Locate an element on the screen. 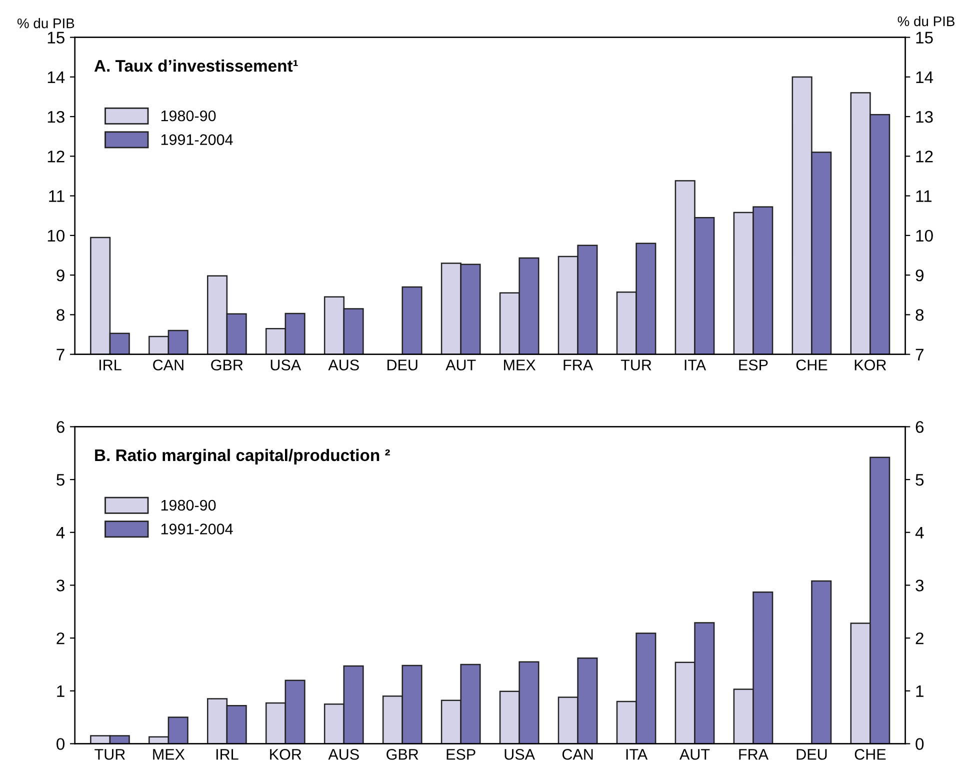 Image resolution: width=960 pixels, height=762 pixels. y2-tick-label: 7 is located at coordinates (920, 354).